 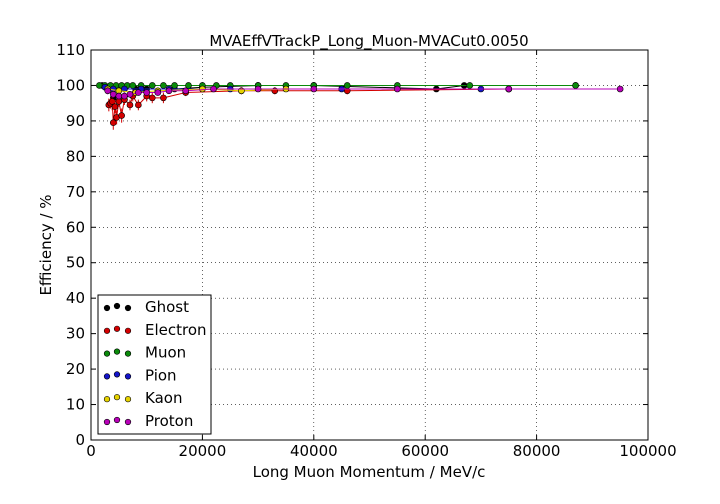 I want to click on legend-box, so click(x=154, y=364).